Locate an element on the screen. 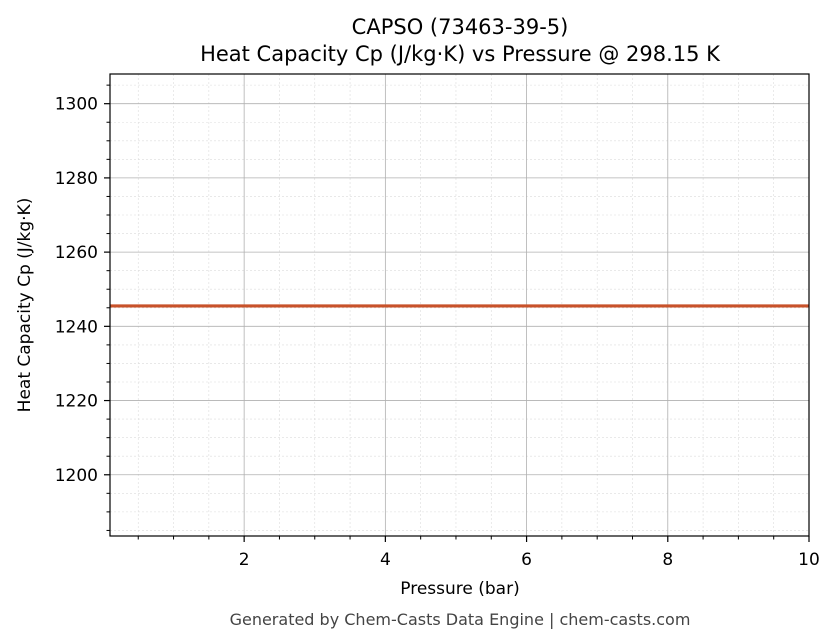 Image resolution: width=836 pixels, height=644 pixels. x-axis-label: Pressure (bar) is located at coordinates (459, 589).